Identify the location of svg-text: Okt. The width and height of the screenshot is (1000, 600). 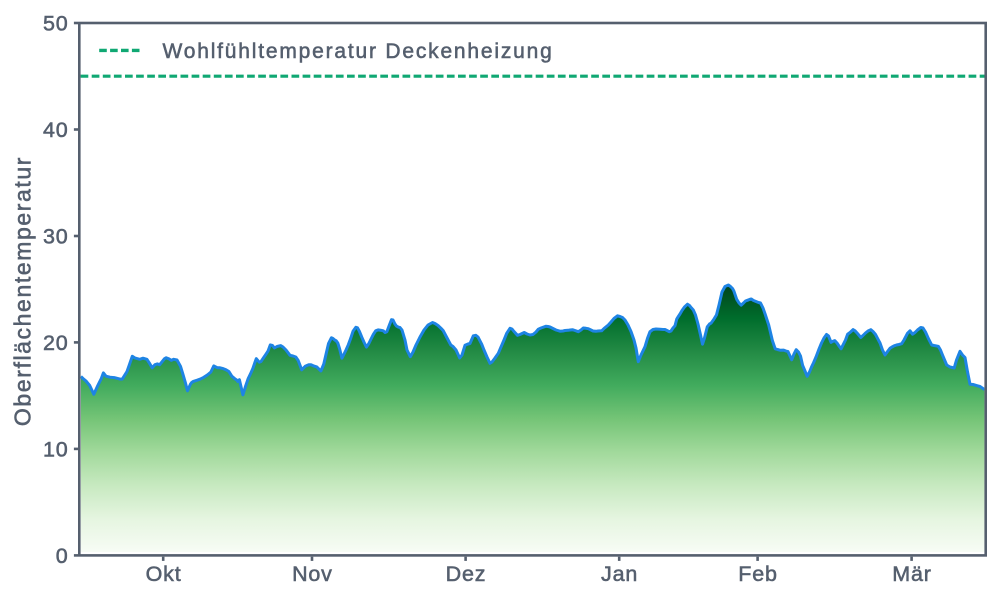
(164, 574).